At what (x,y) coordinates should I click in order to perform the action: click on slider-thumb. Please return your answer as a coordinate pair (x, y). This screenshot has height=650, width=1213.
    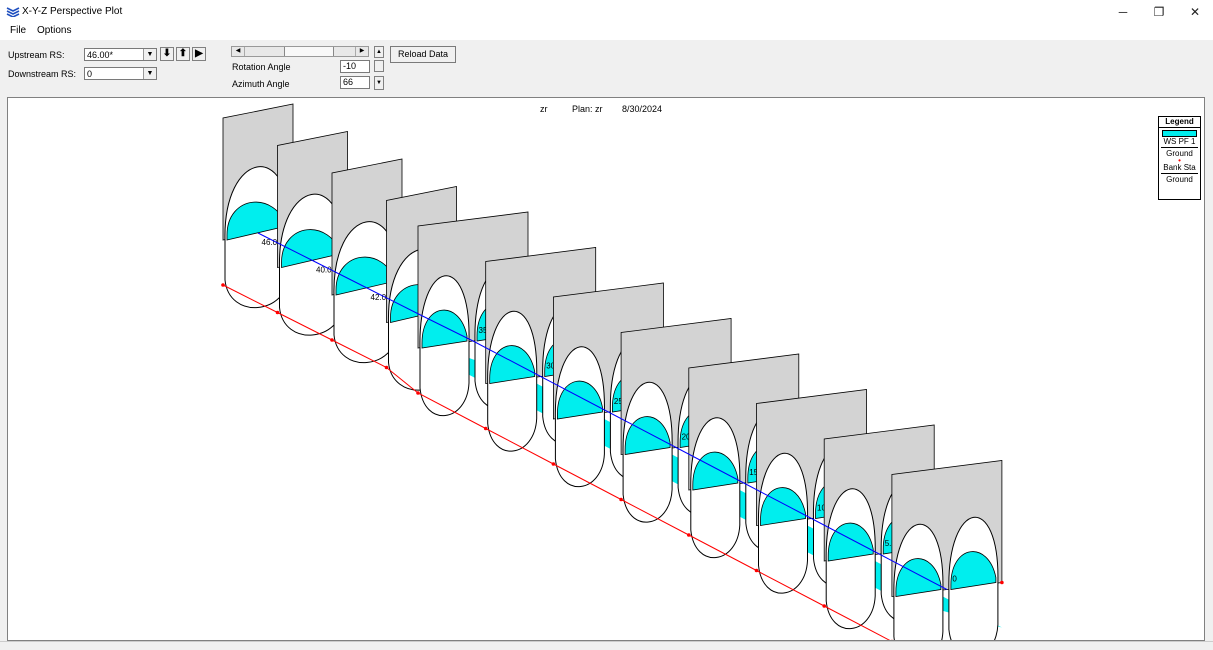
    Looking at the image, I should click on (309, 51).